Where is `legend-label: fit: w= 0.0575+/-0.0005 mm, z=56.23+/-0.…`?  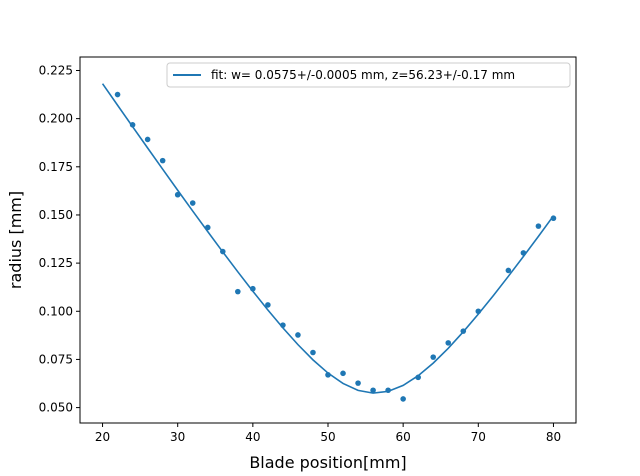
legend-label: fit: w= 0.0575+/-0.0005 mm, z=56.23+/-0.… is located at coordinates (363, 75).